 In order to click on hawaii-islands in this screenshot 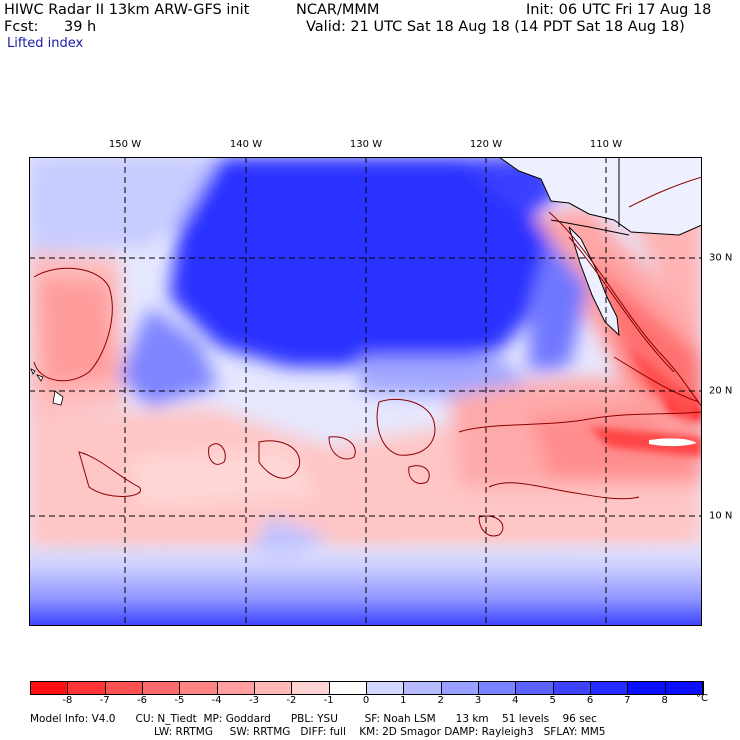, I will do `click(47, 387)`.